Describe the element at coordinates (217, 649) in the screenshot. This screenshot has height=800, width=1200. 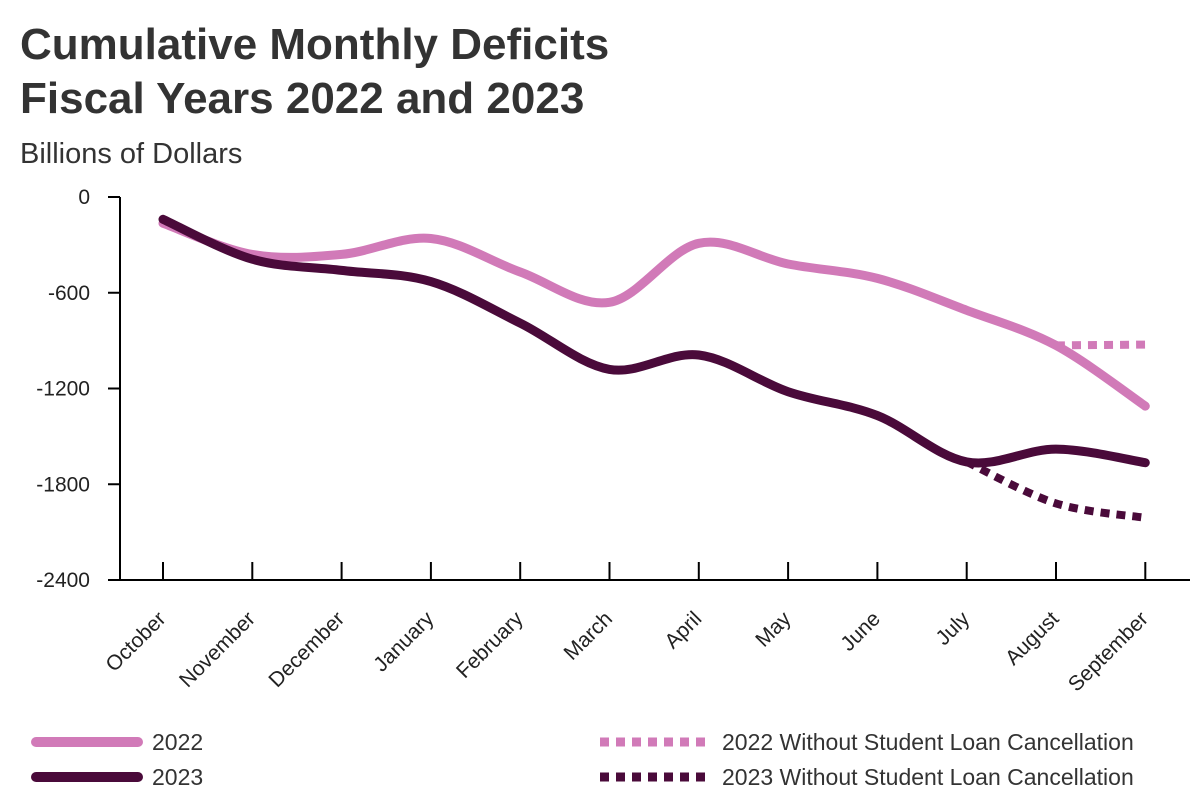
I see `x-tick-label: November` at that location.